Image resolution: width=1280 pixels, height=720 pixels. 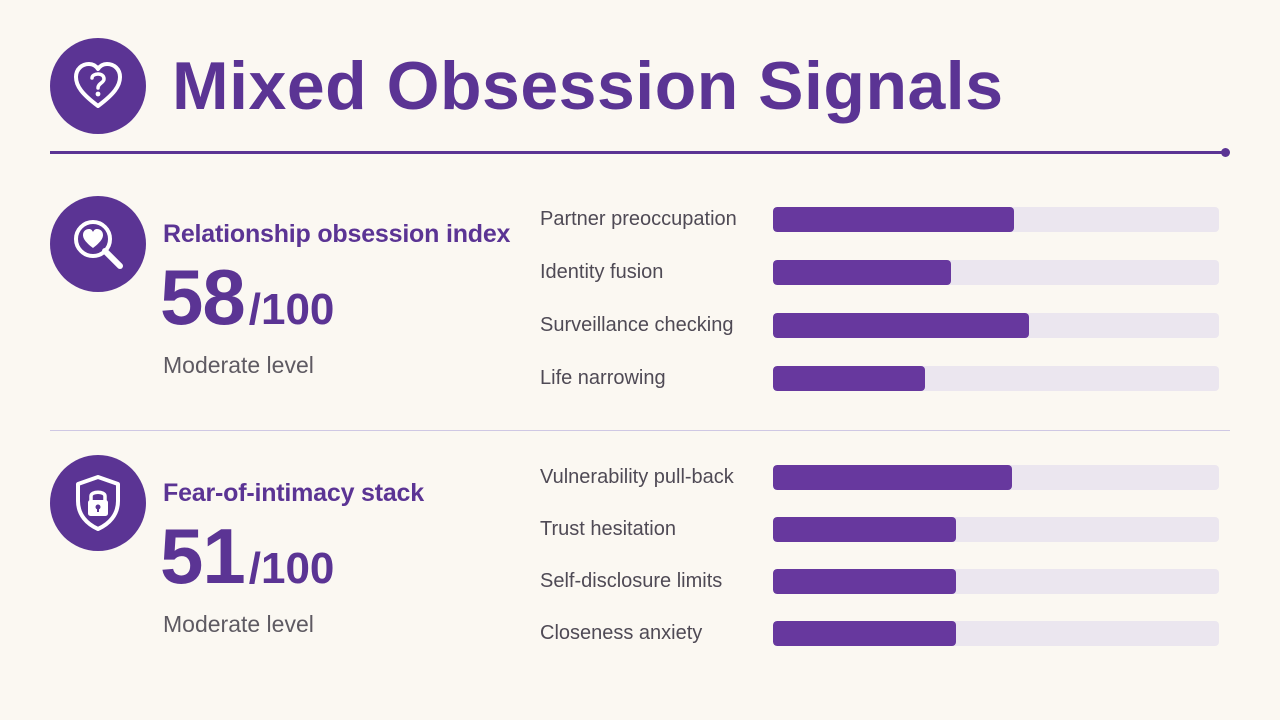 What do you see at coordinates (98, 244) in the screenshot?
I see `magnifier-heart-icon` at bounding box center [98, 244].